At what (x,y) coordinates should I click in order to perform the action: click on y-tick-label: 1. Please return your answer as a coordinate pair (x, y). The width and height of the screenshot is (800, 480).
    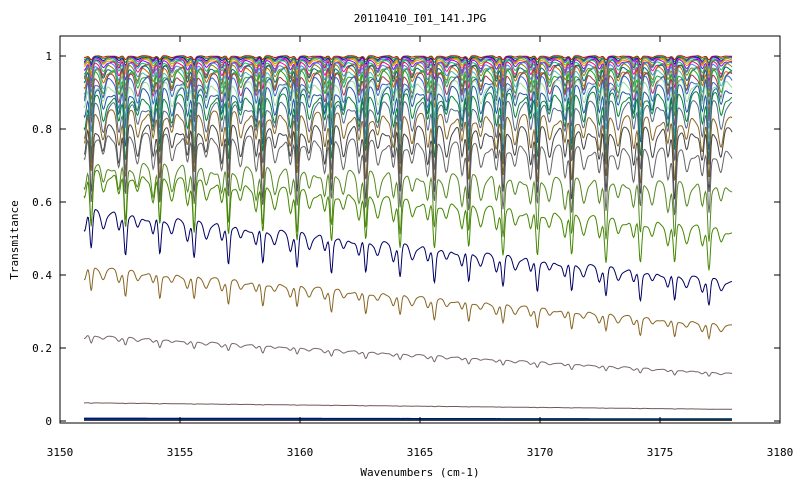
    Looking at the image, I should click on (48, 56).